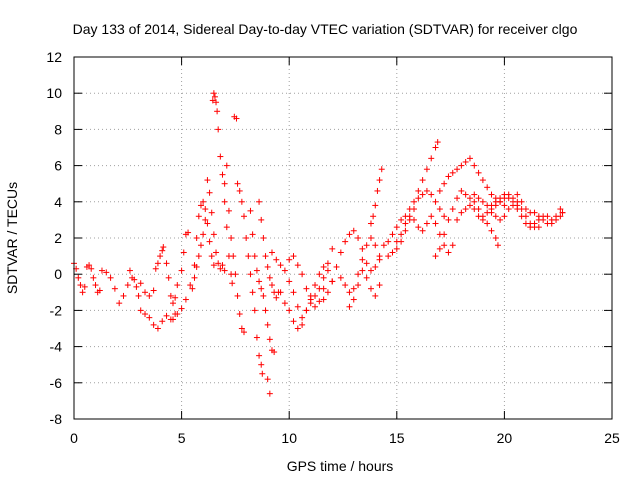 The width and height of the screenshot is (640, 480). What do you see at coordinates (58, 238) in the screenshot?
I see `y-tick-label: 2` at bounding box center [58, 238].